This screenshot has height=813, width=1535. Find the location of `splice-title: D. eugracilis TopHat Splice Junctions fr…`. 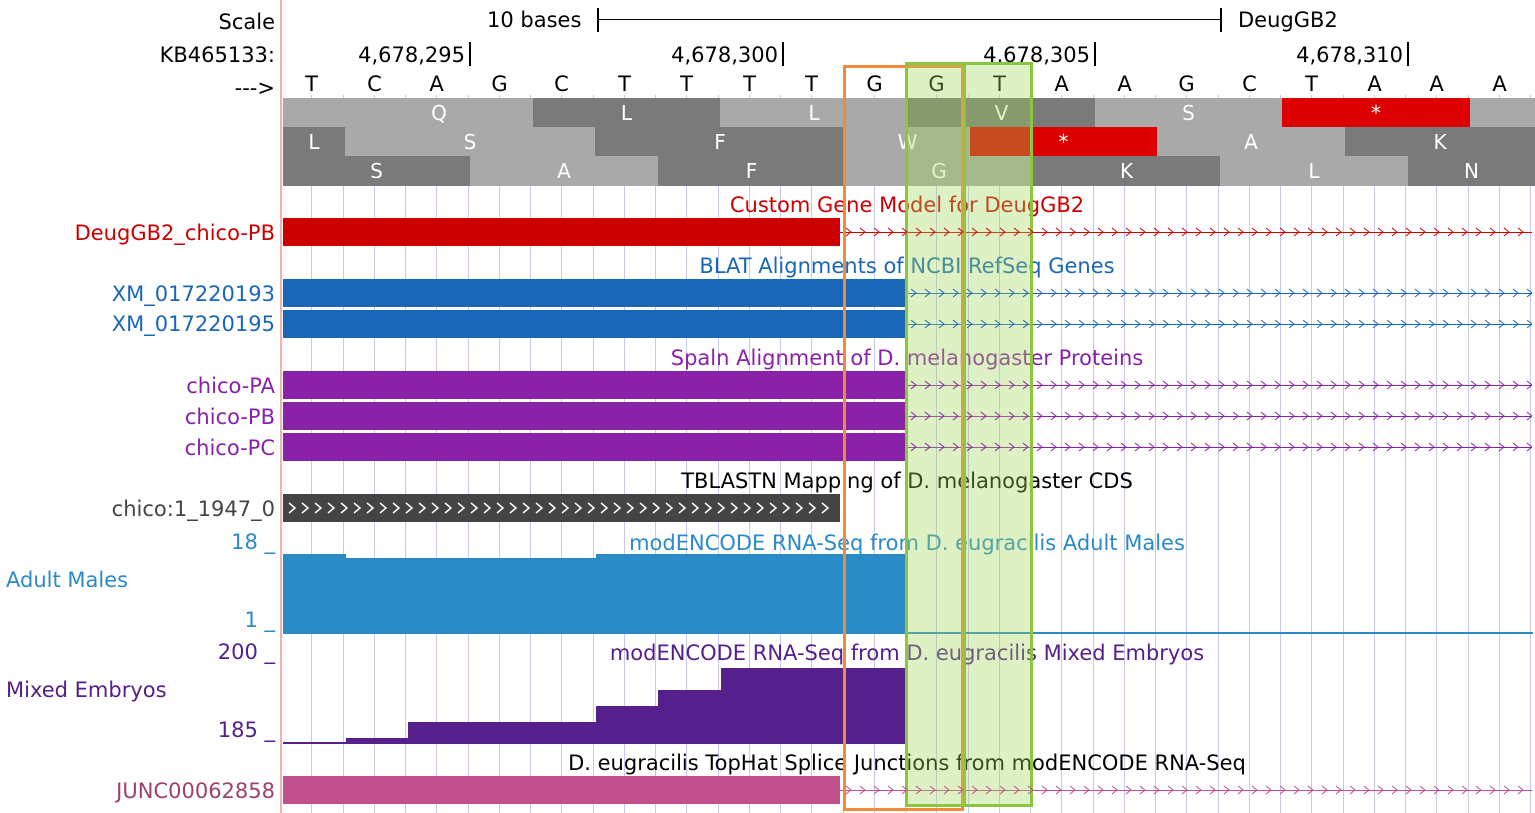

splice-title: D. eugracilis TopHat Splice Junctions fr… is located at coordinates (907, 763).